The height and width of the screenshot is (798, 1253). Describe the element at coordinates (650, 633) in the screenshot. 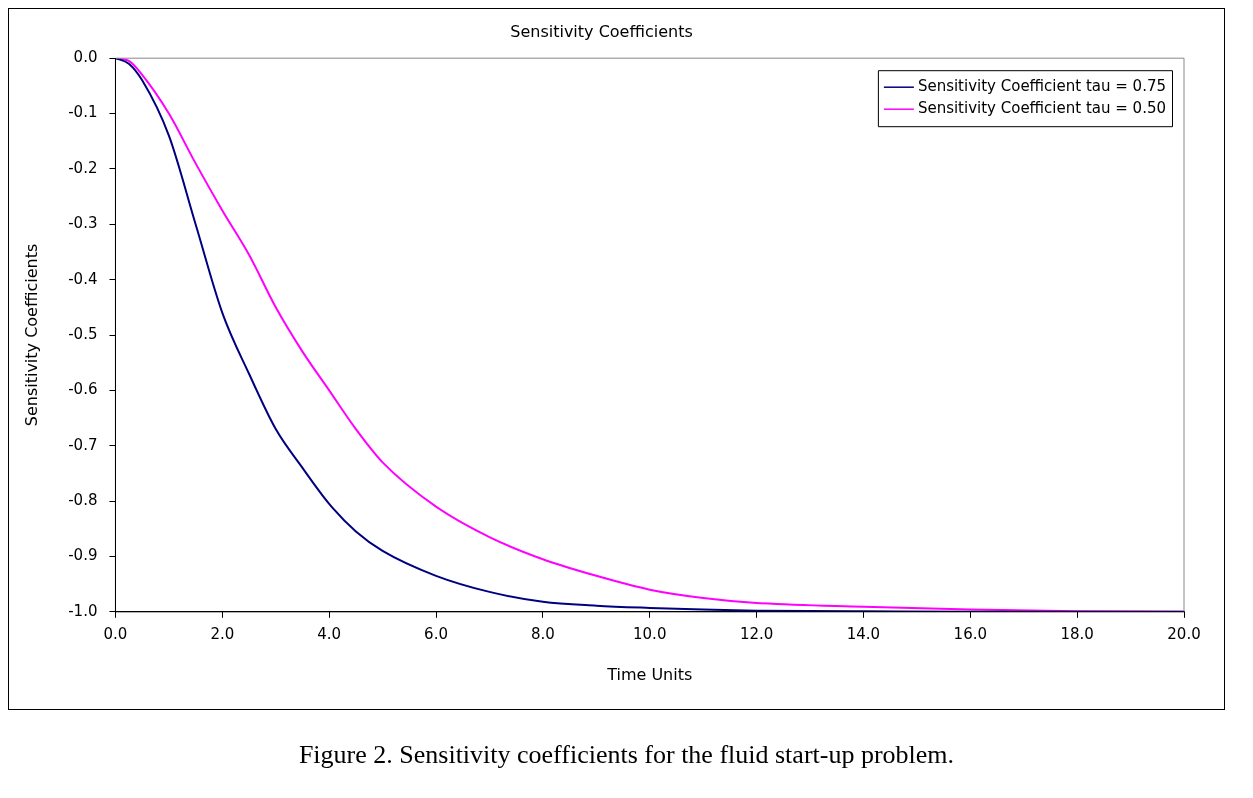

I see `x-tick-label: 10.0` at that location.